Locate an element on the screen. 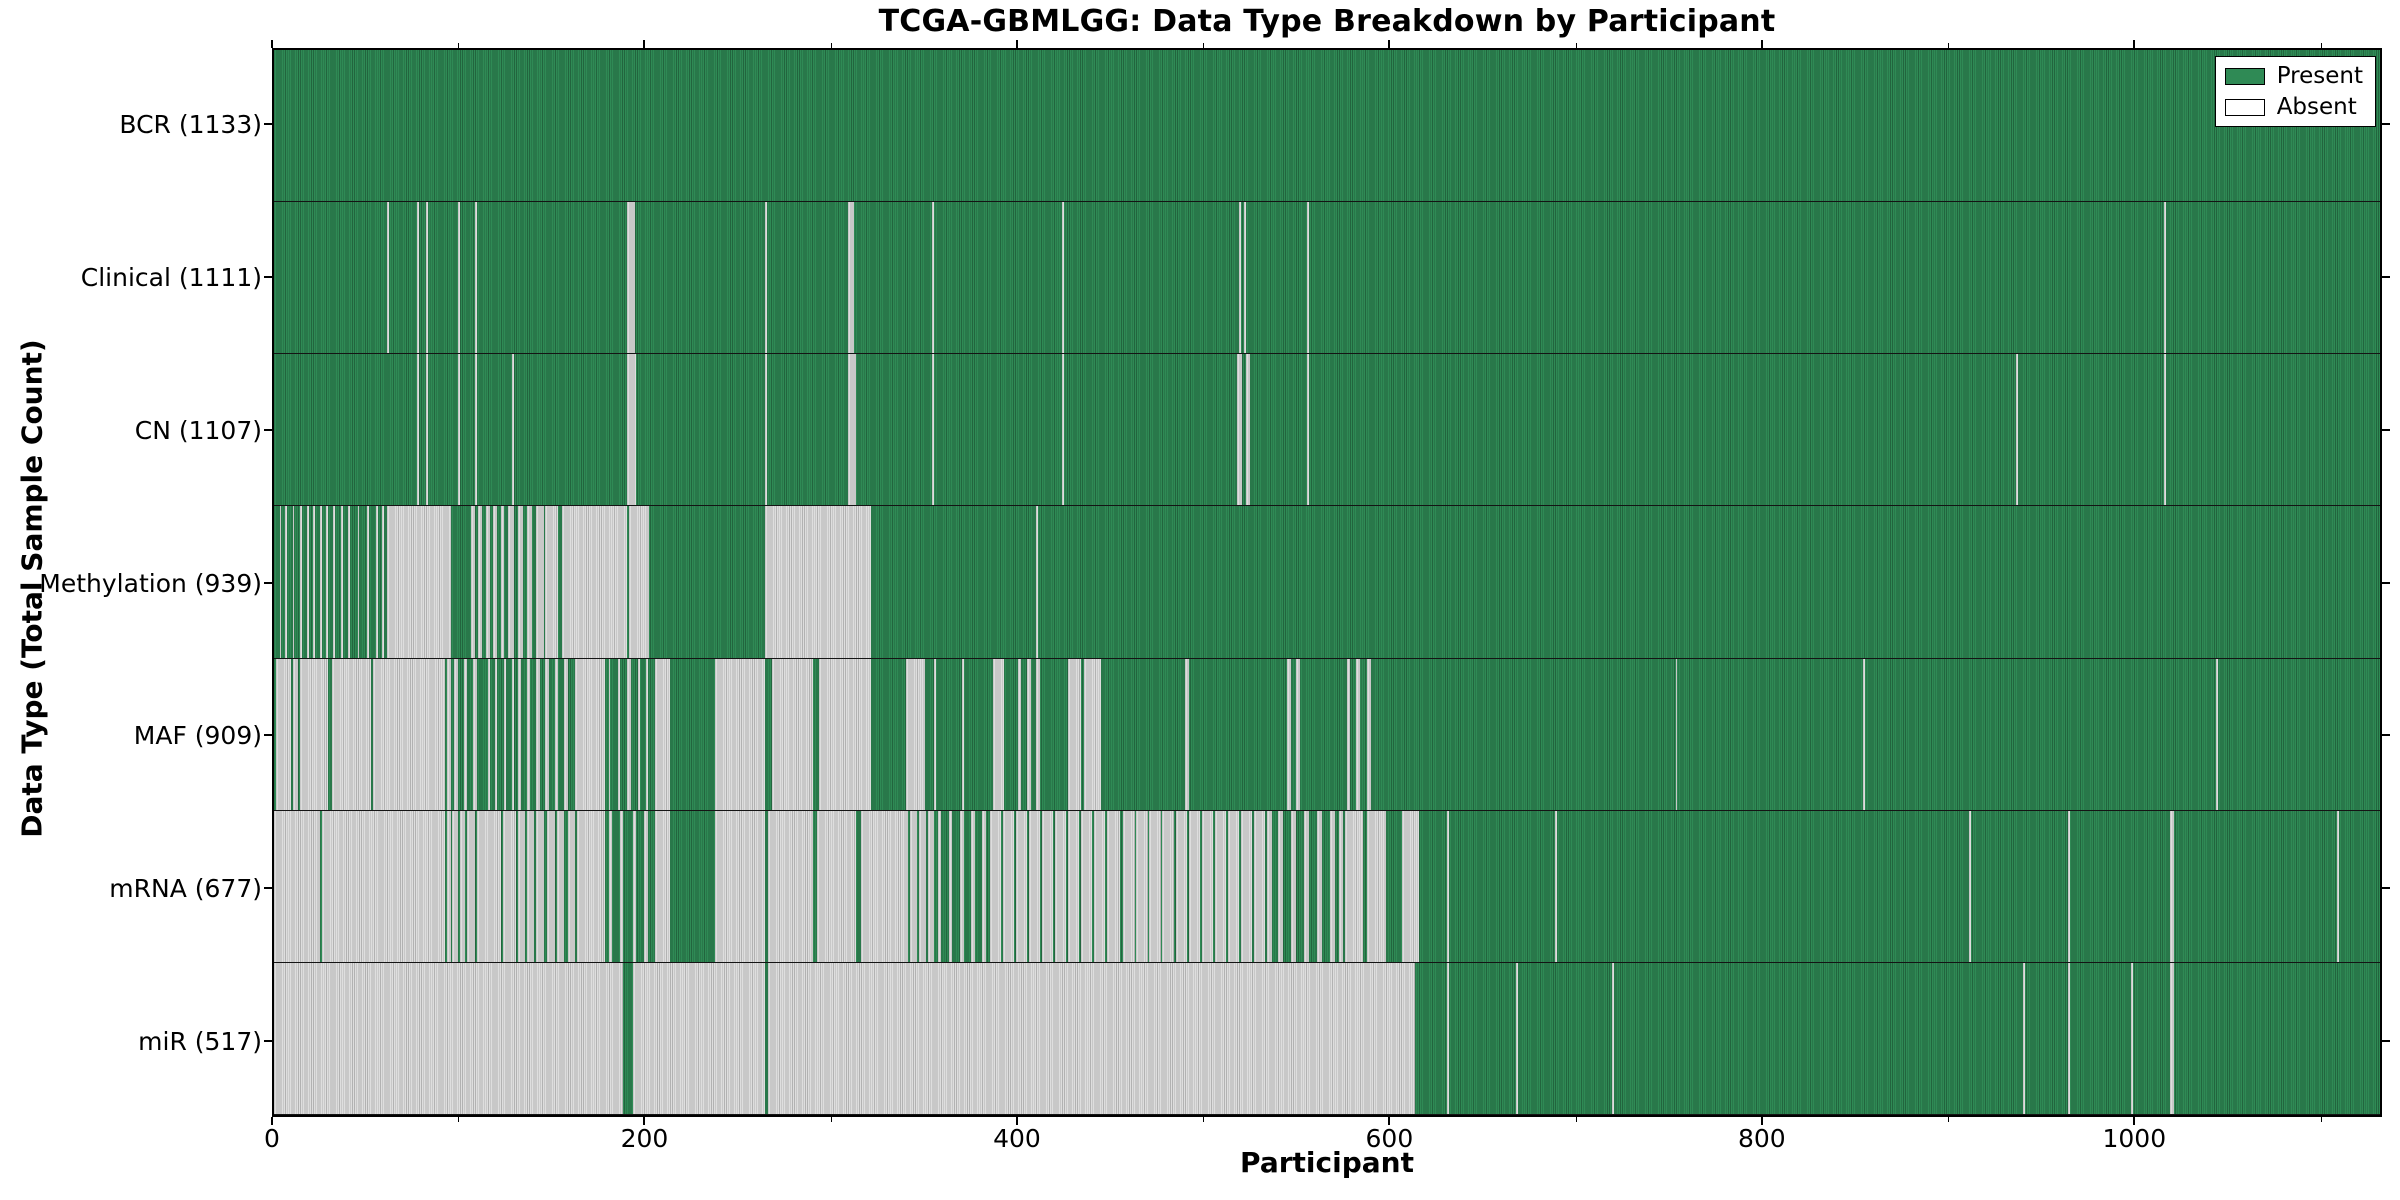  legend-item-absent: Absent is located at coordinates (2293, 107).